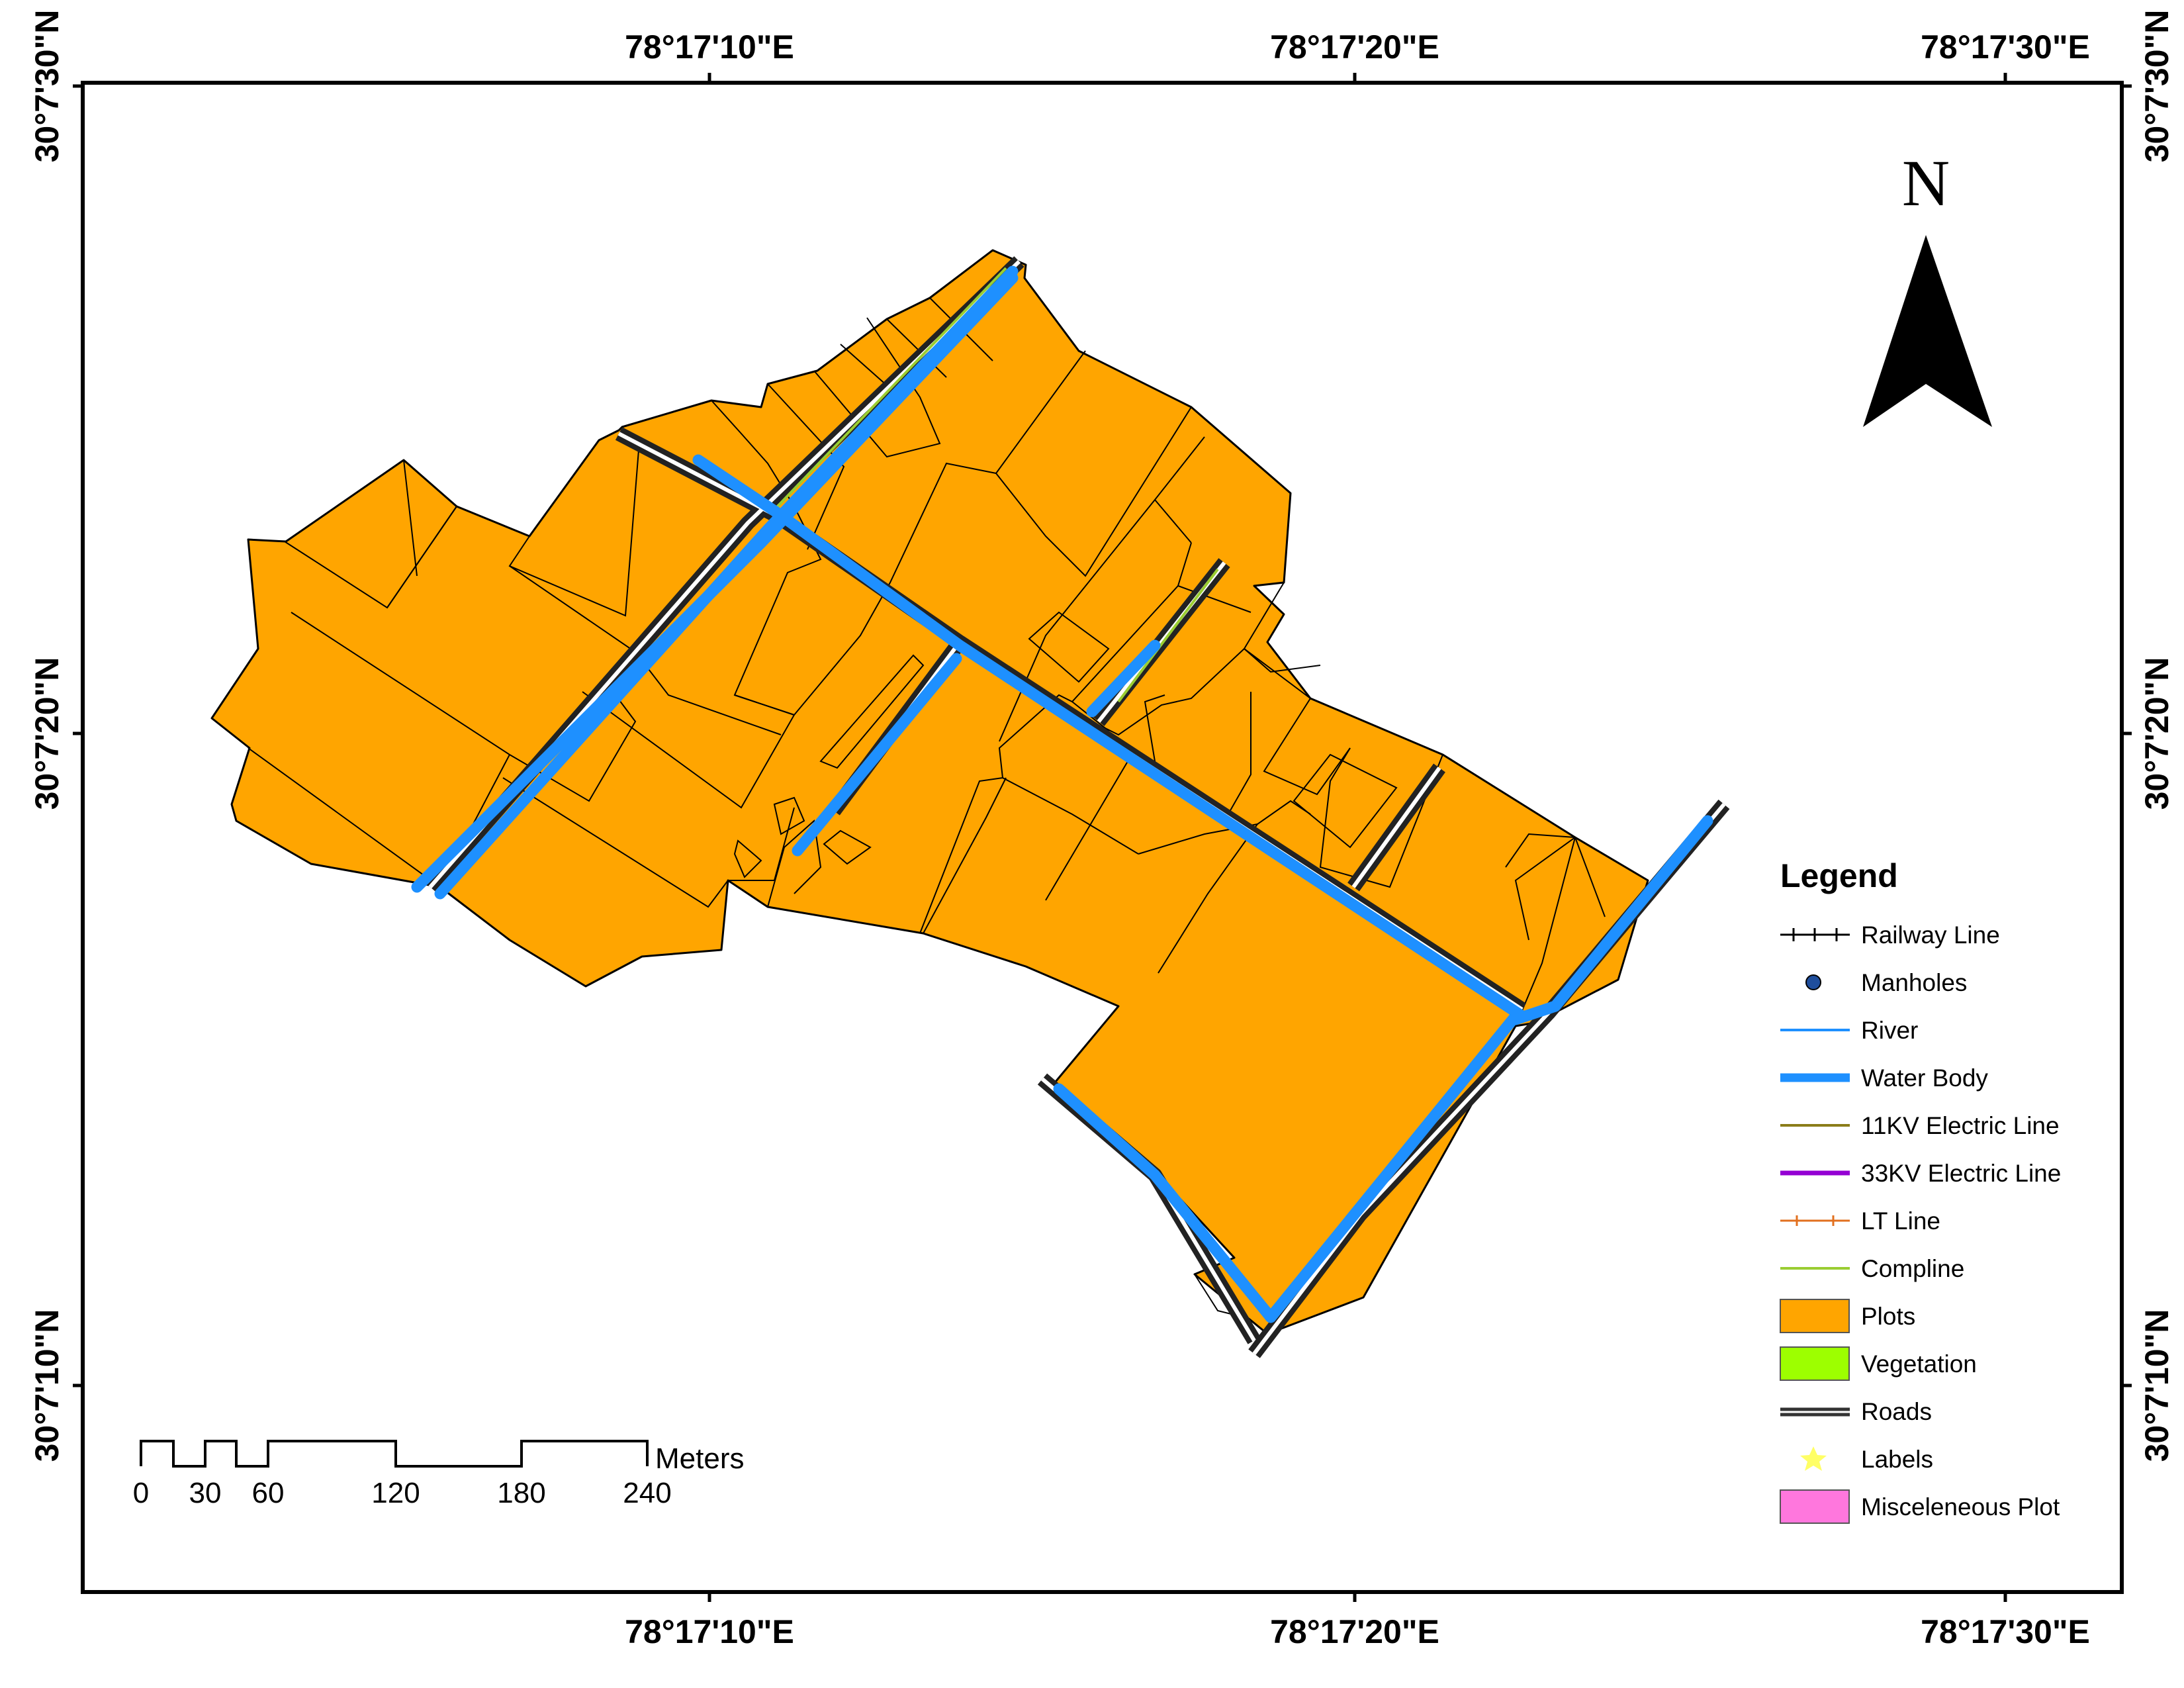 The image size is (2184, 1688). I want to click on north-arrow-icon, so click(1928, 331).